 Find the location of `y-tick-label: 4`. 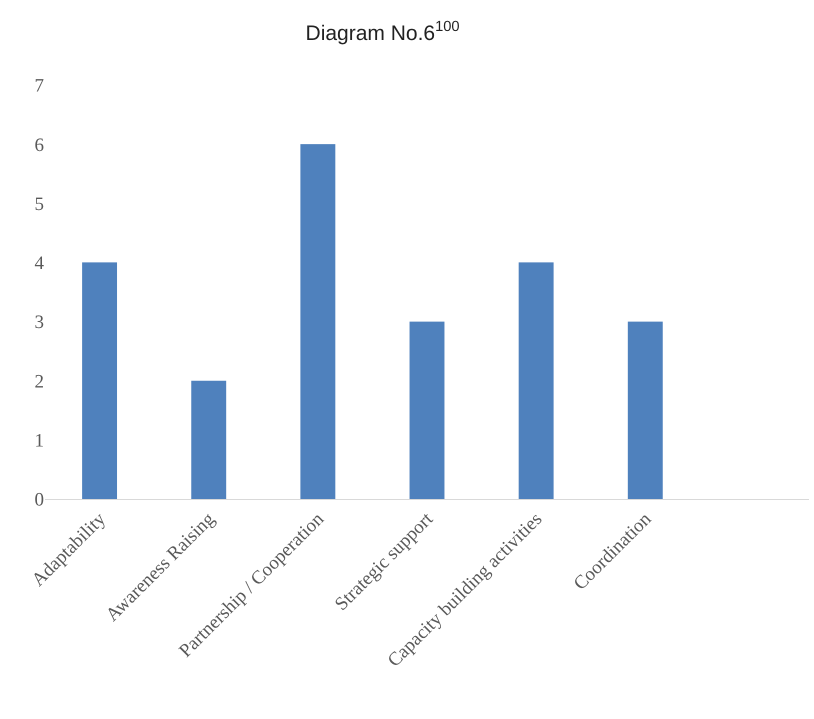

y-tick-label: 4 is located at coordinates (39, 263).